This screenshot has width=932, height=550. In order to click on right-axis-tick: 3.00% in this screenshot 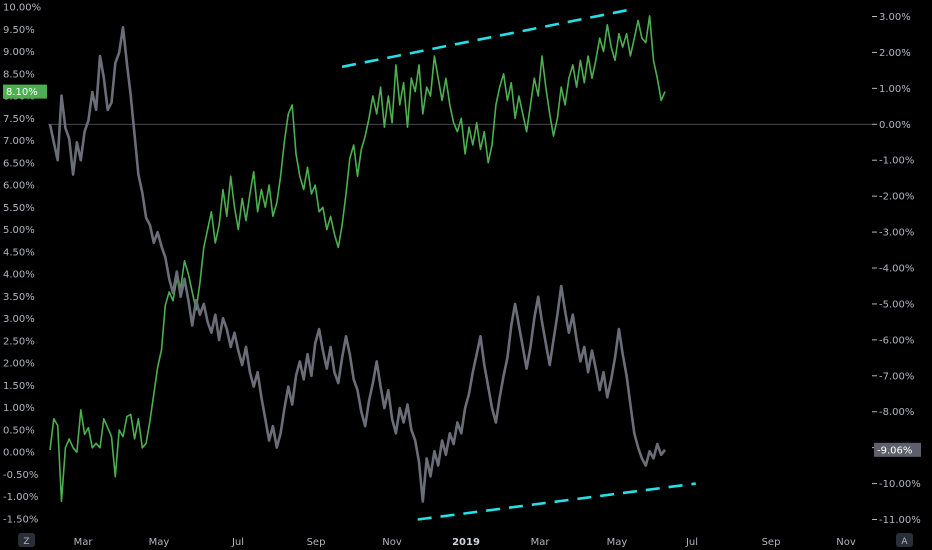, I will do `click(895, 17)`.